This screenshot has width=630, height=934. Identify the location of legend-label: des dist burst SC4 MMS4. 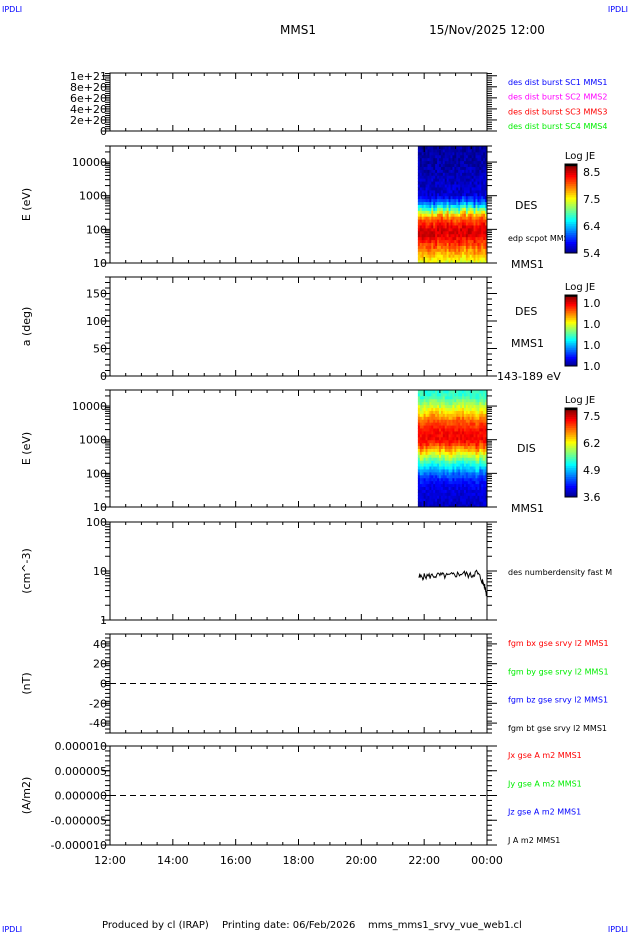
(557, 126).